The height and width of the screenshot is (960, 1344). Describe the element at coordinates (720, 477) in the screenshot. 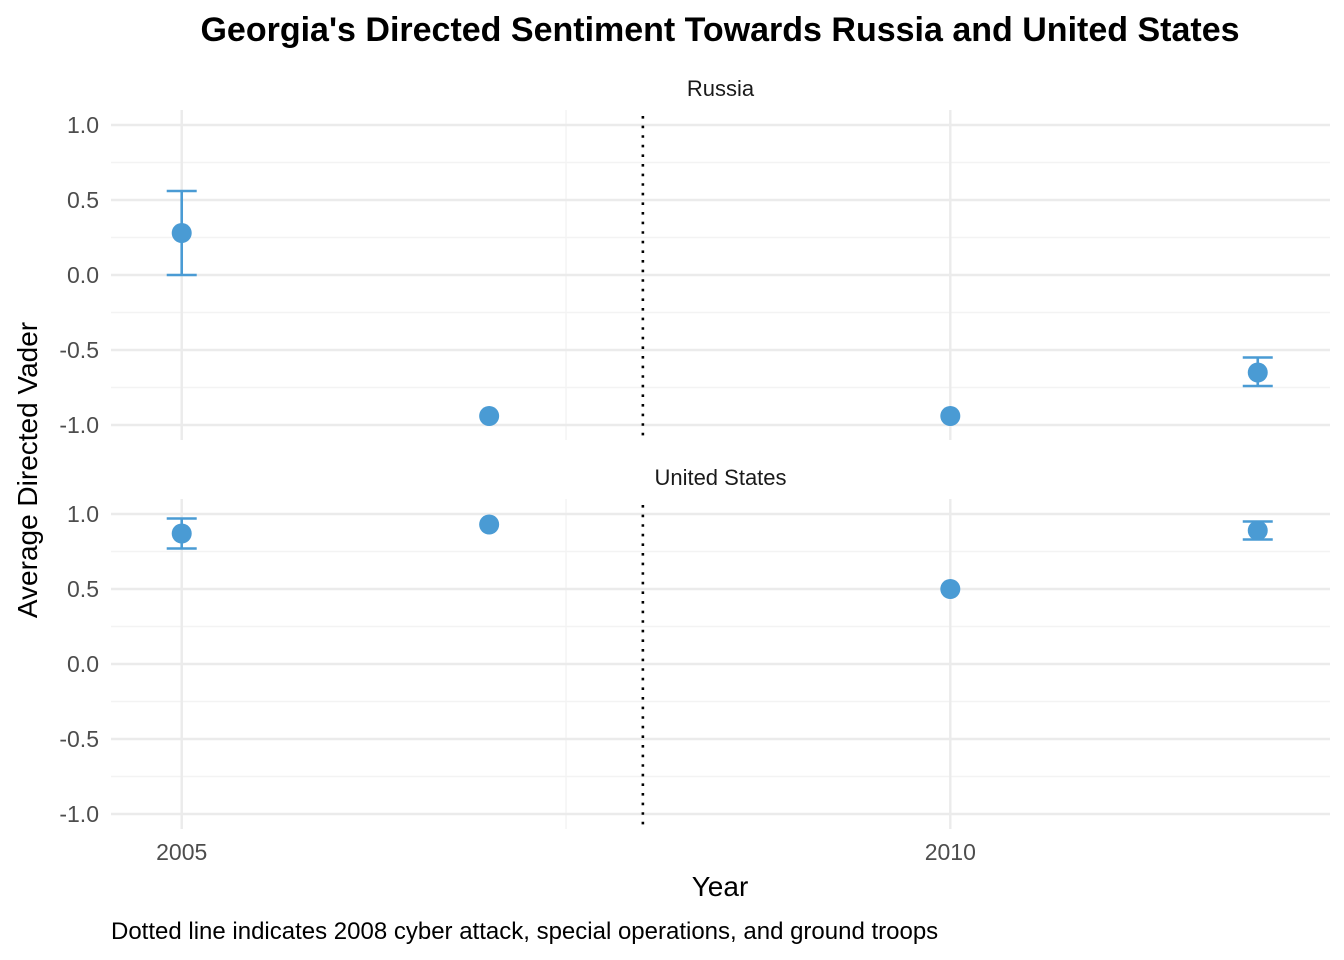

I see `facet-strip-label: United States` at that location.